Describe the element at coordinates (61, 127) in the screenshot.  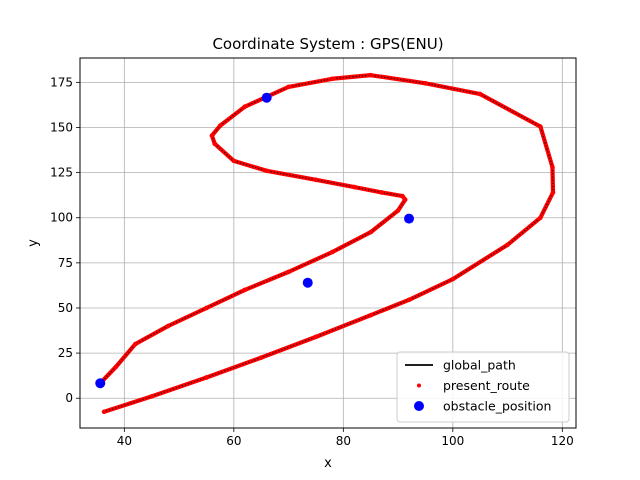
I see `y-tick-label: 150` at that location.